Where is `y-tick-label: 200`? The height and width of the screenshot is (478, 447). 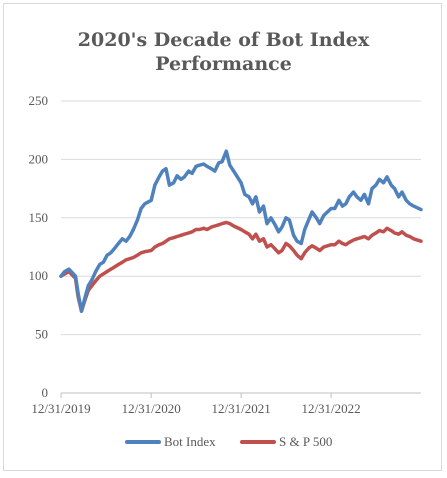
y-tick-label: 200 is located at coordinates (39, 158).